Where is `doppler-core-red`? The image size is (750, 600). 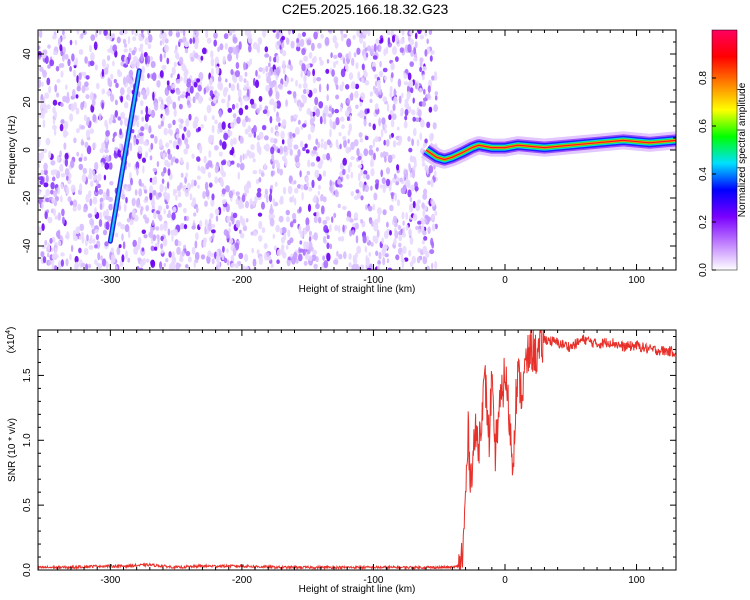 doppler-core-red is located at coordinates (550, 150).